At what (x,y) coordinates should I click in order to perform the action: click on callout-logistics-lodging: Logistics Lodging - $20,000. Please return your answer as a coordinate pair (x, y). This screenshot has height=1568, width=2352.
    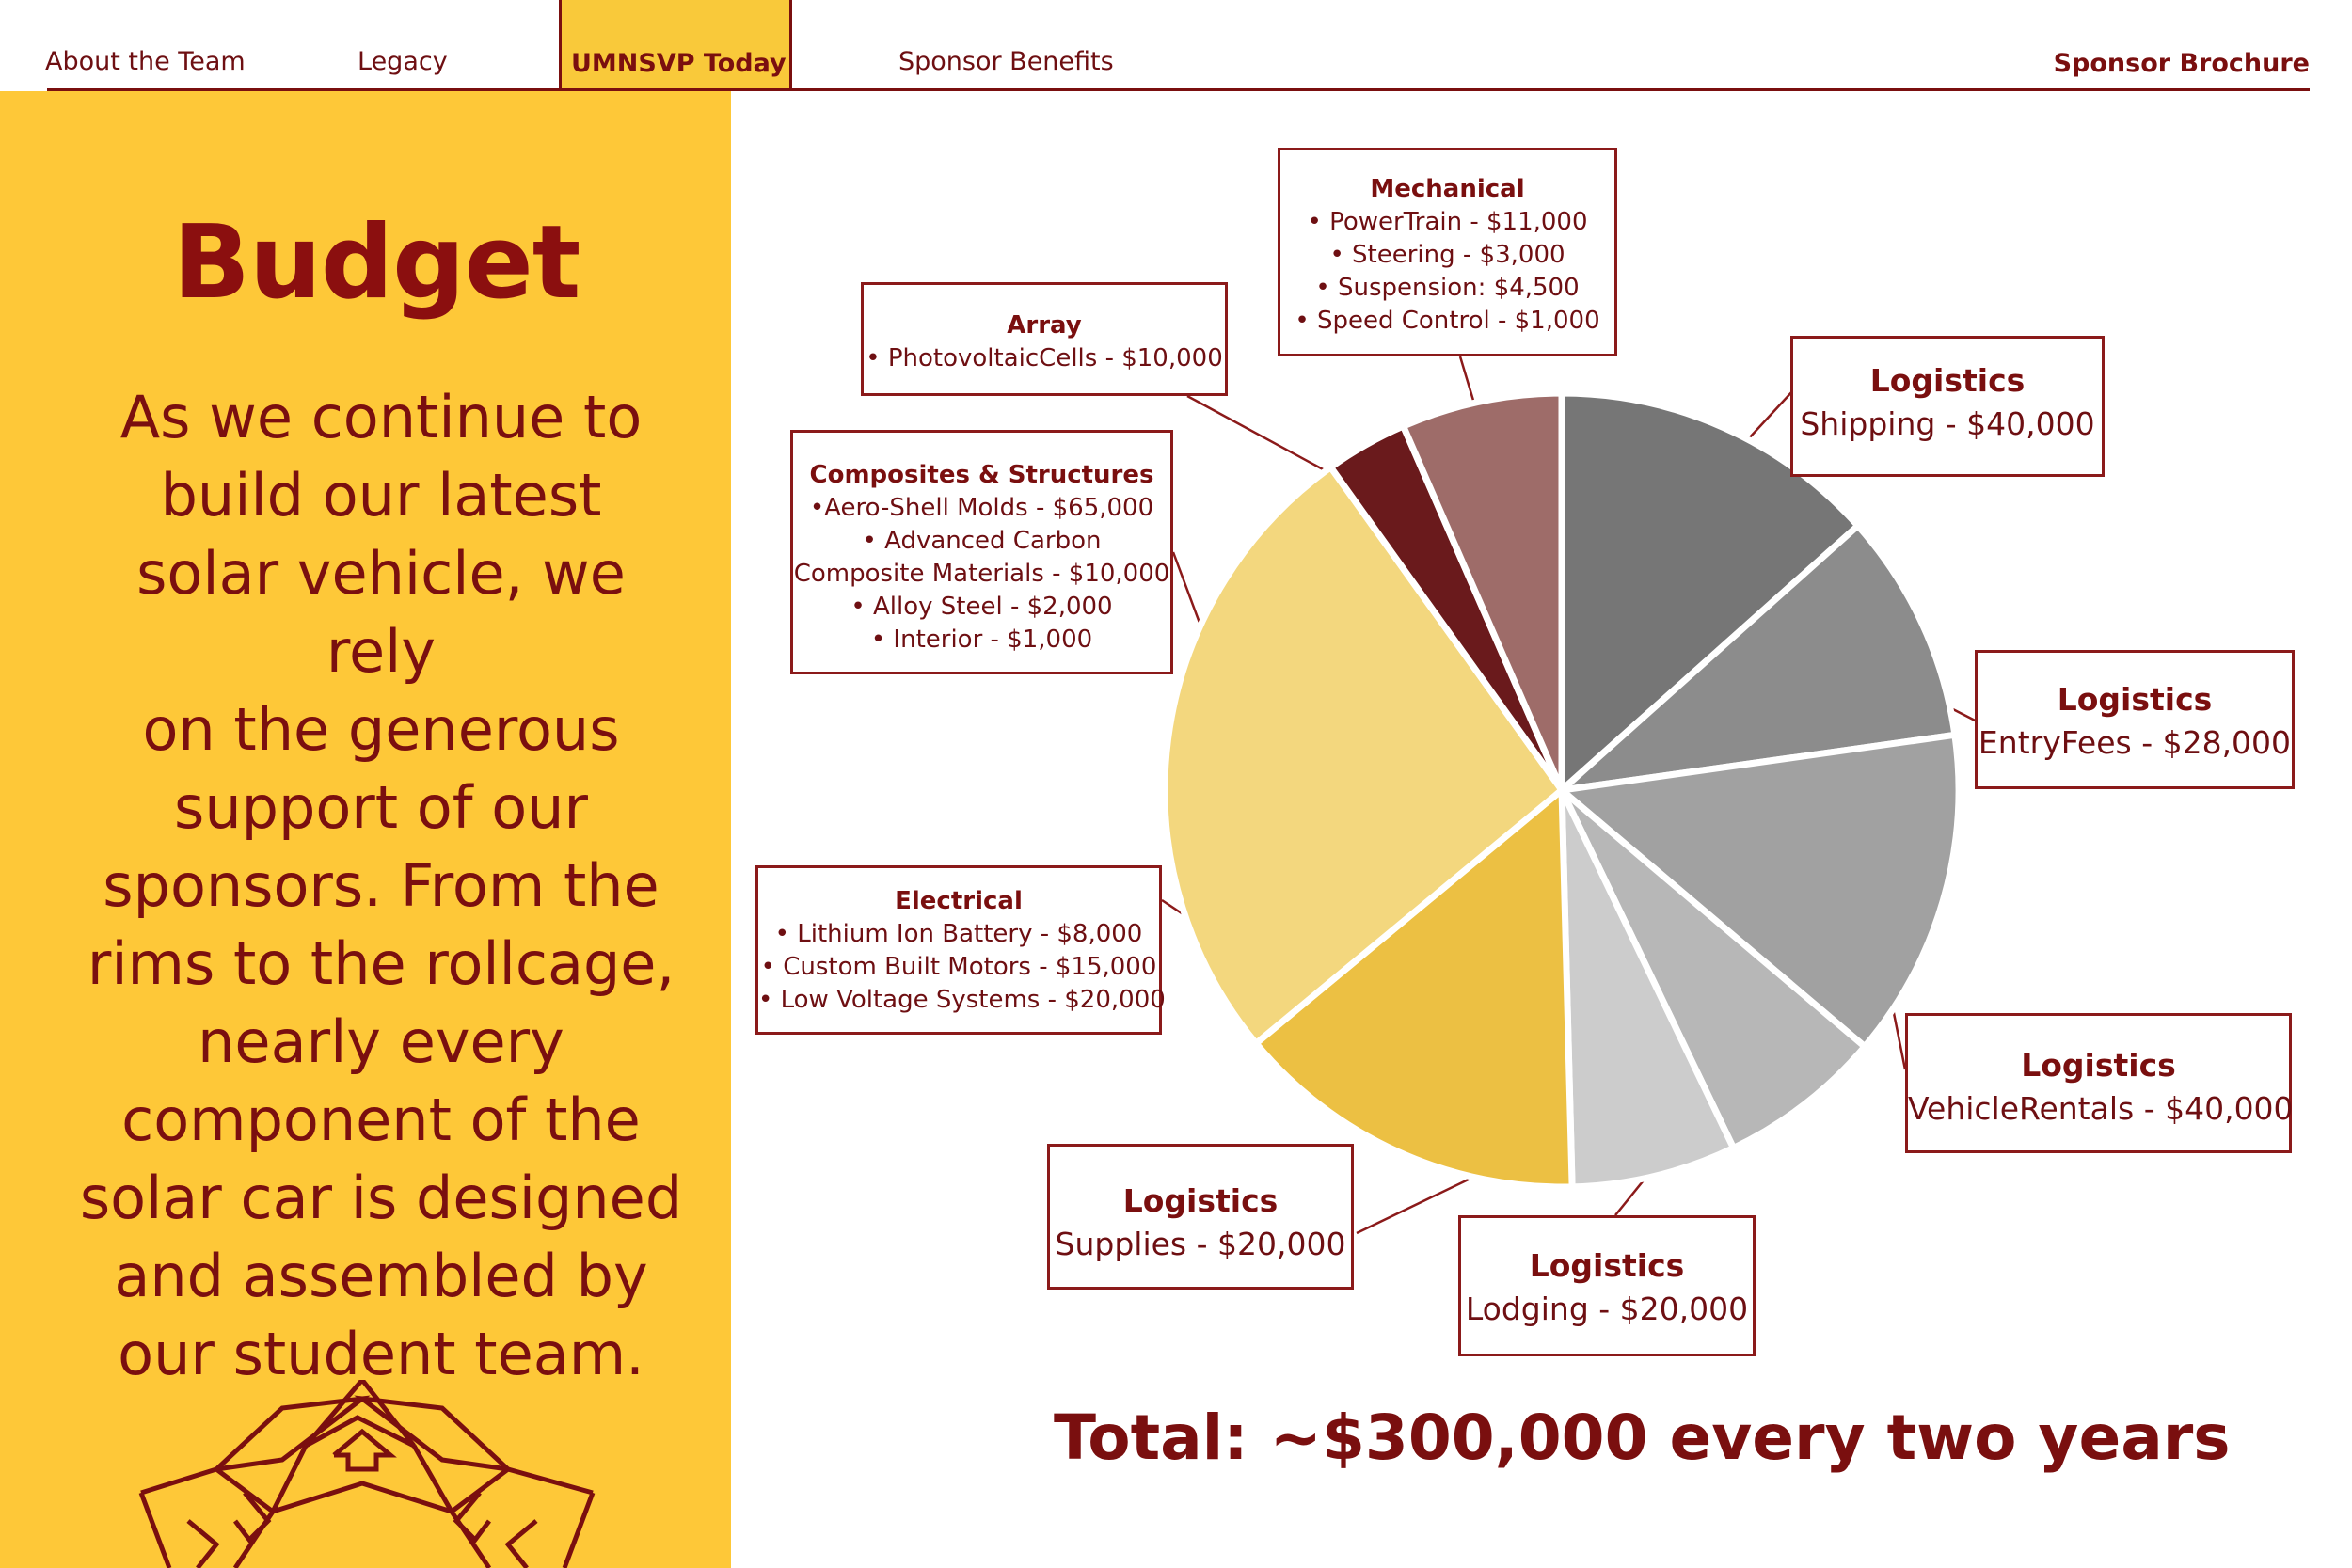
    Looking at the image, I should click on (1607, 1285).